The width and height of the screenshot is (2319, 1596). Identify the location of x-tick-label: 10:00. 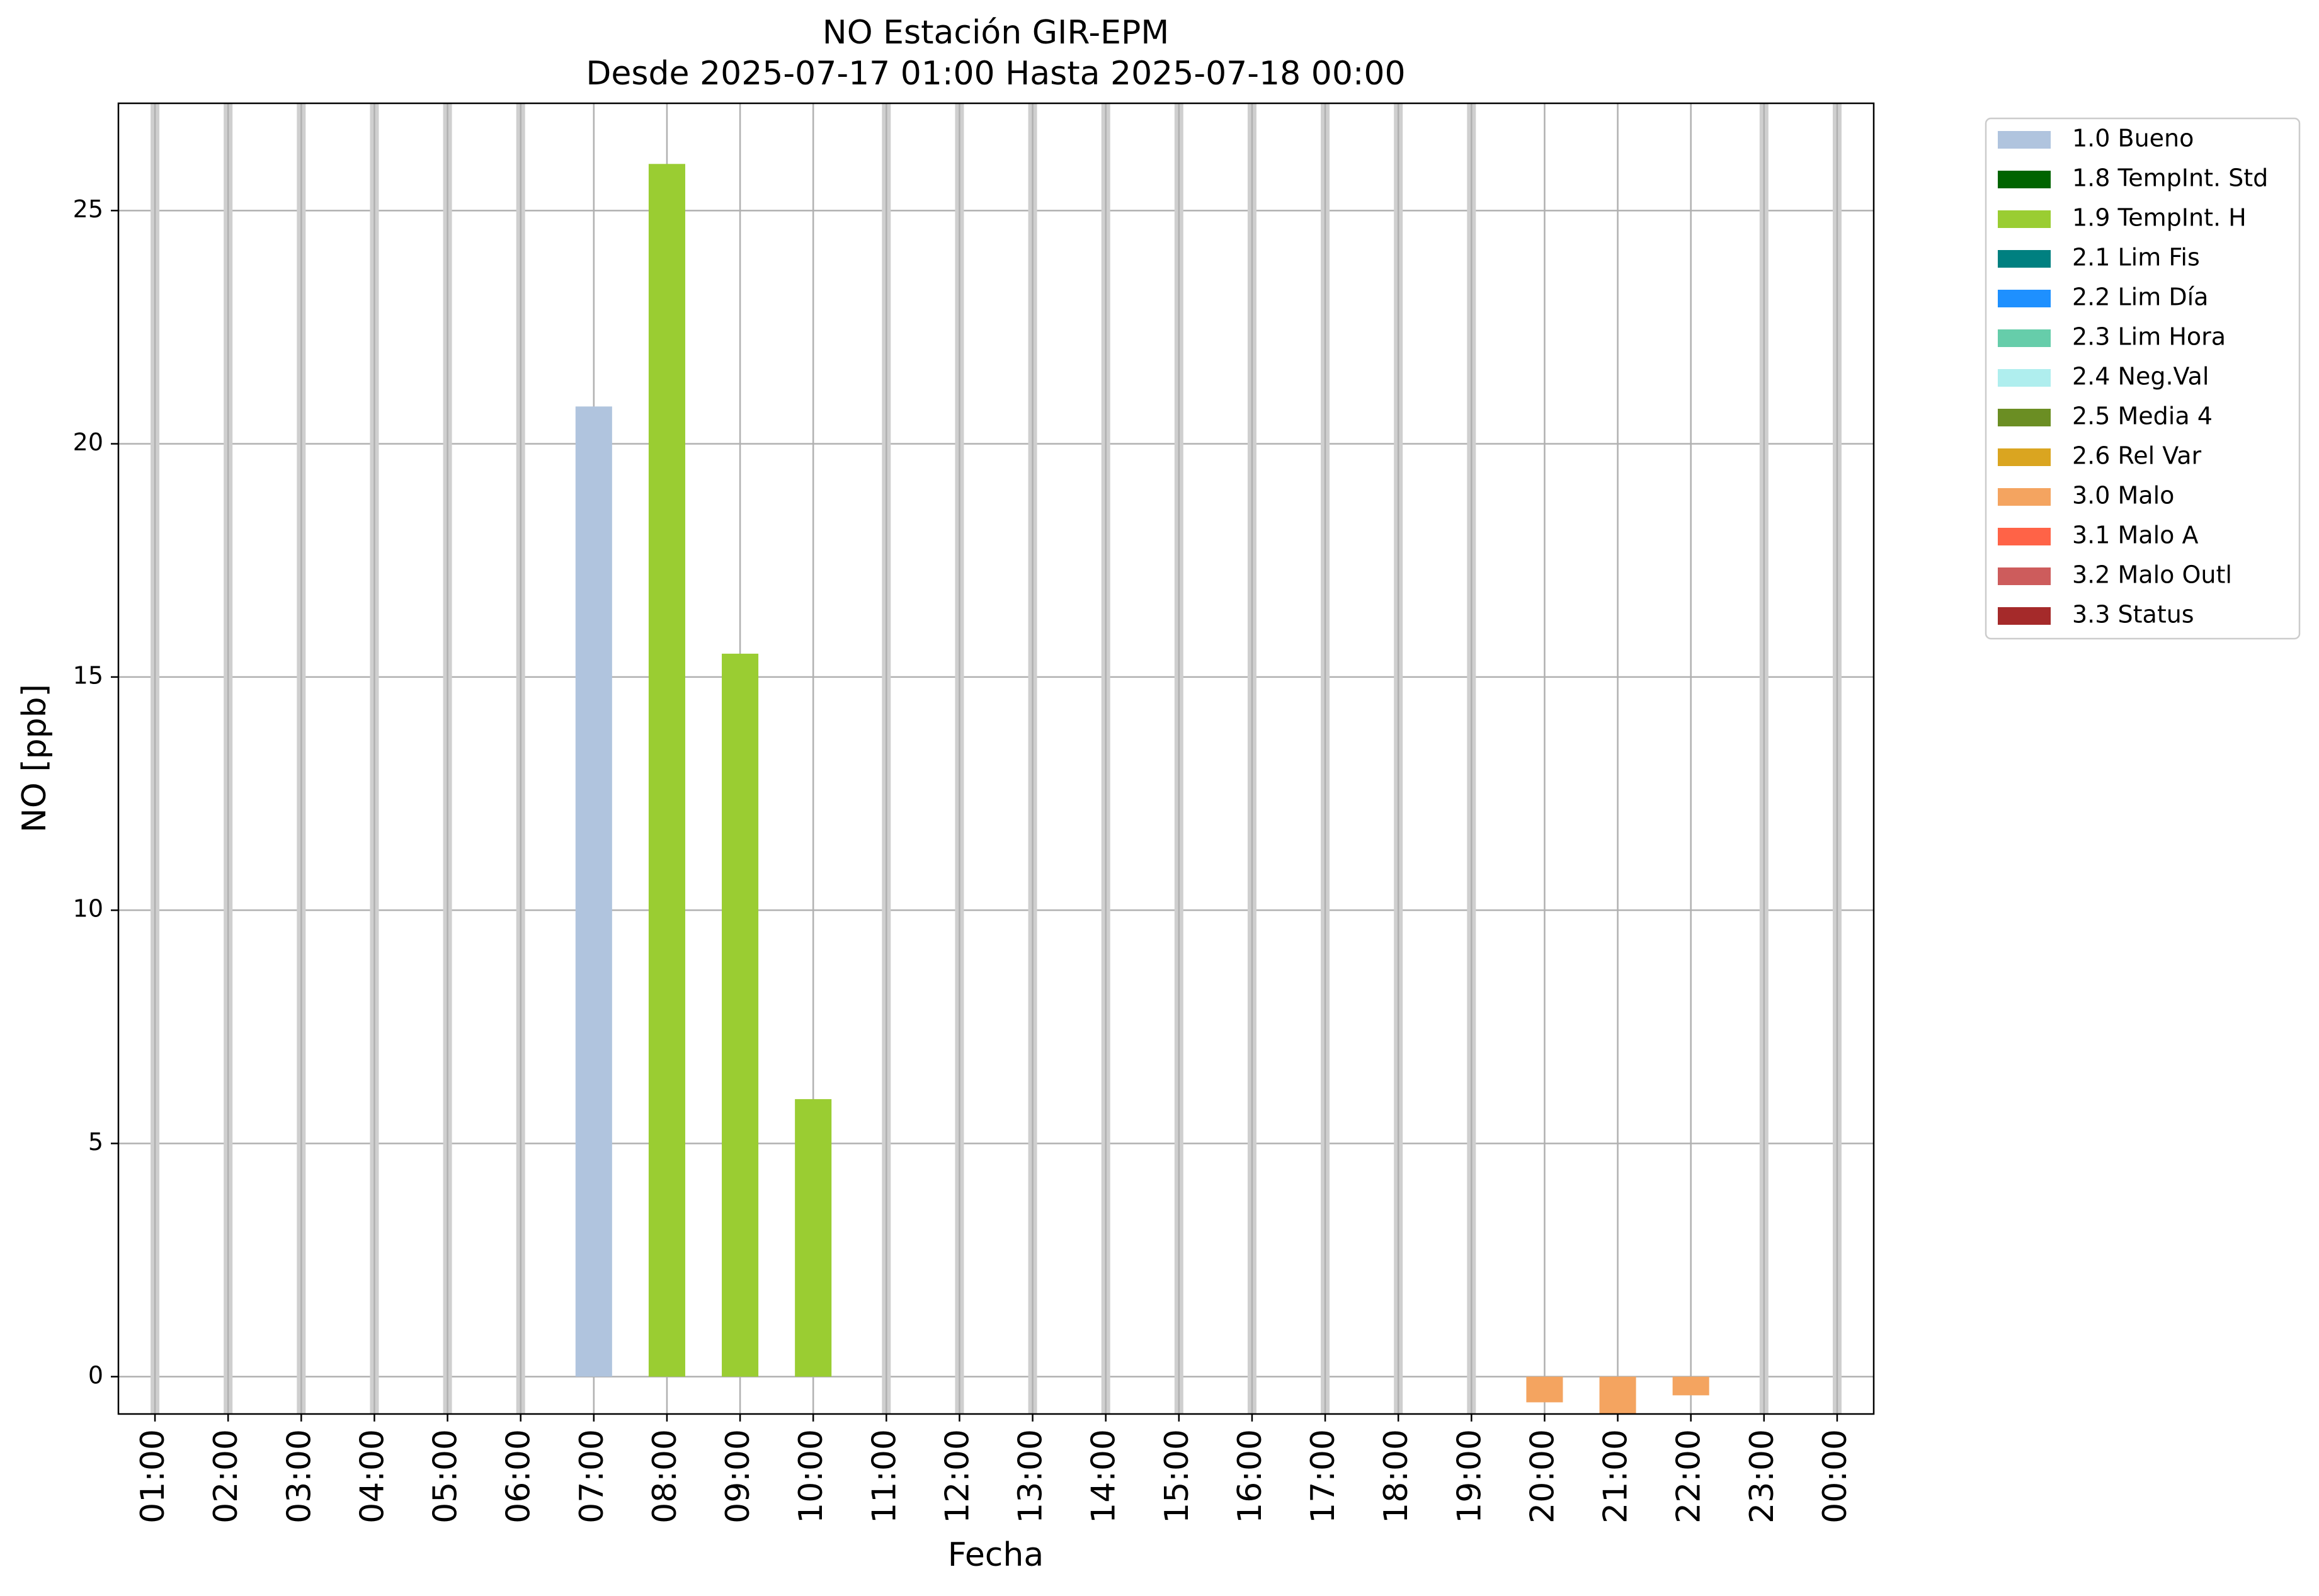
(811, 1476).